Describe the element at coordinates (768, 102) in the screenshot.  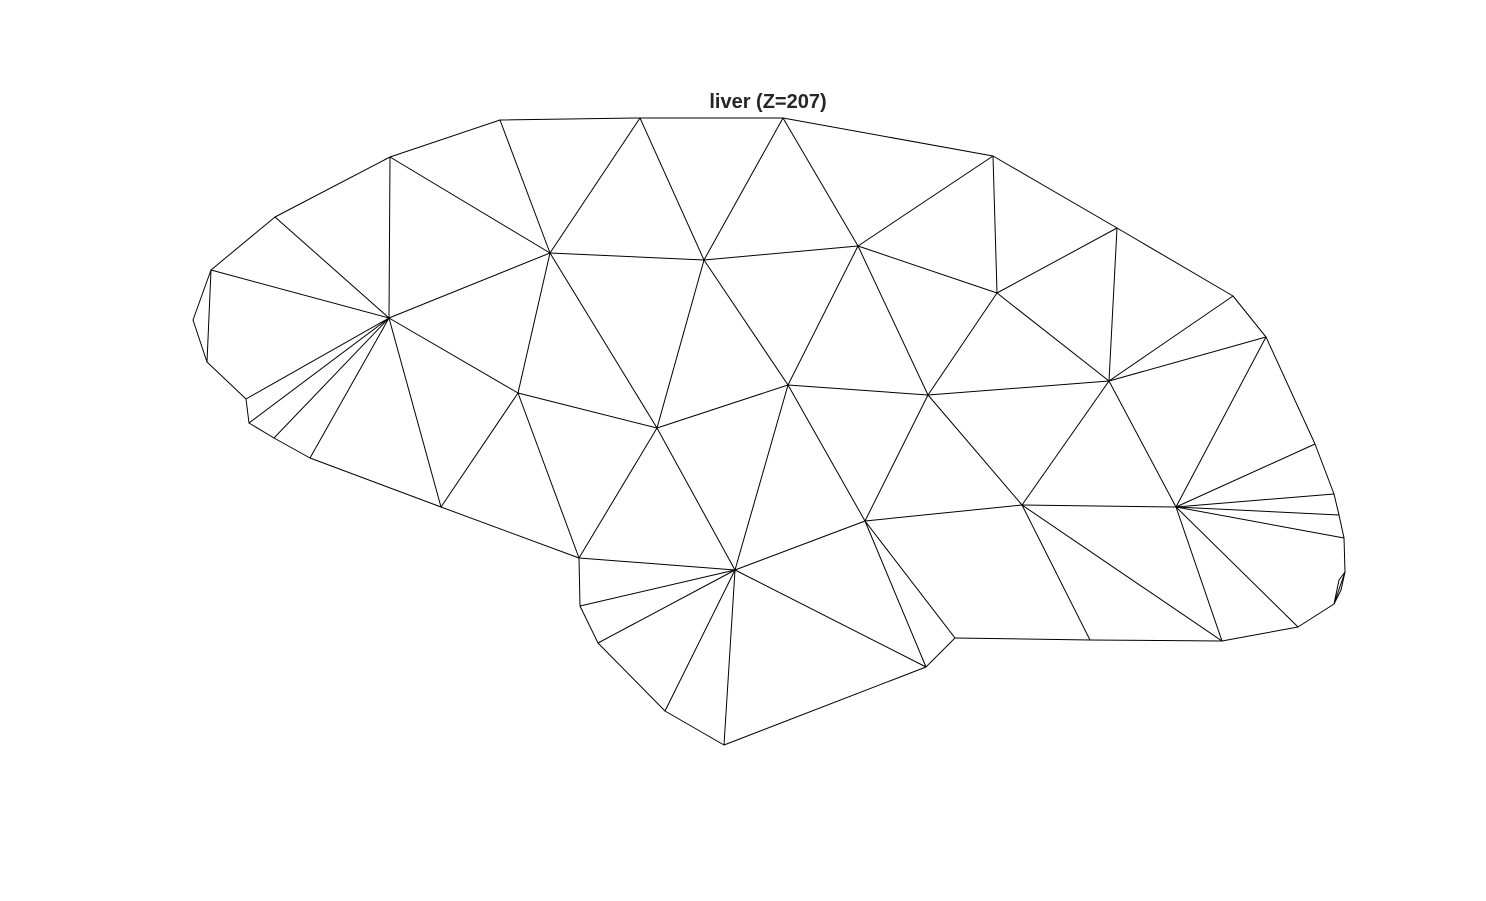
I see `plot-title: liver (Z=207)` at that location.